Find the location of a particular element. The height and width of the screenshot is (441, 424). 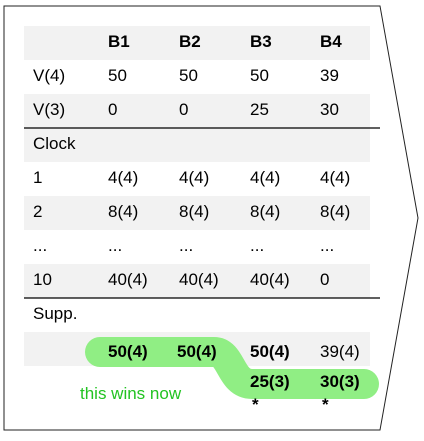

row-clock-bg is located at coordinates (197, 145).